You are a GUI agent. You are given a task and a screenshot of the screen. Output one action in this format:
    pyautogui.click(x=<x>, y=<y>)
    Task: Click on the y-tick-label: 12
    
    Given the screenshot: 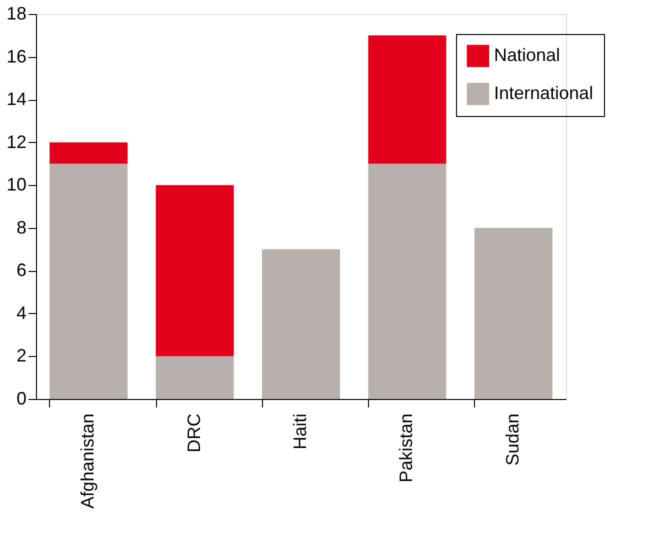 What is the action you would take?
    pyautogui.click(x=16, y=142)
    